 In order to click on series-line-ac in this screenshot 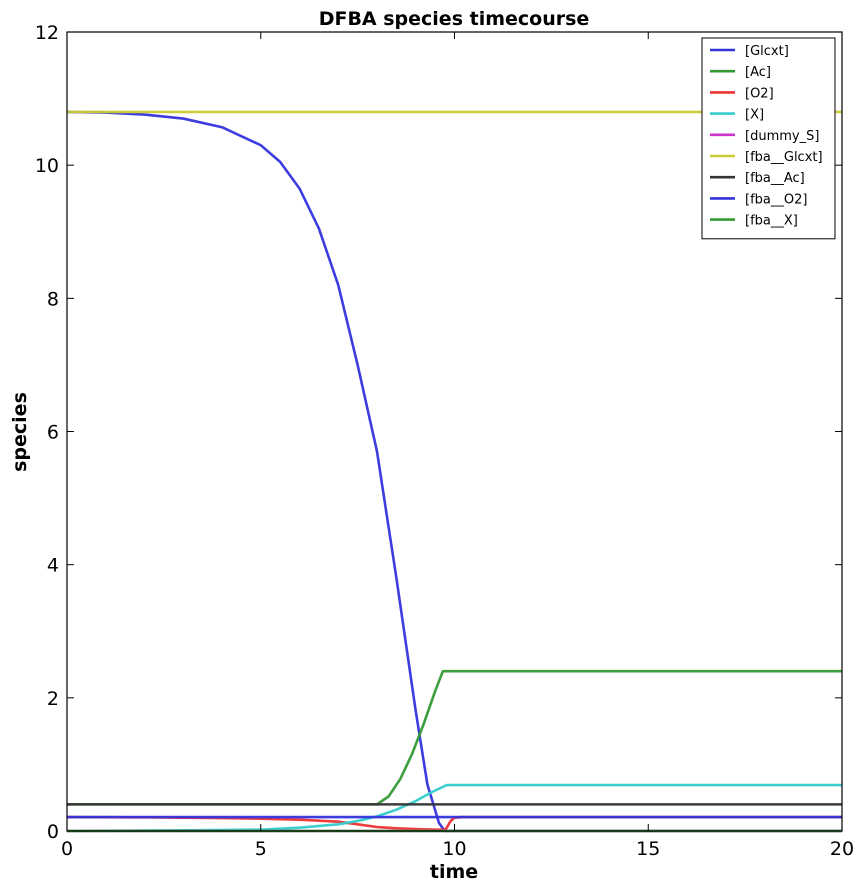, I will do `click(454, 737)`.